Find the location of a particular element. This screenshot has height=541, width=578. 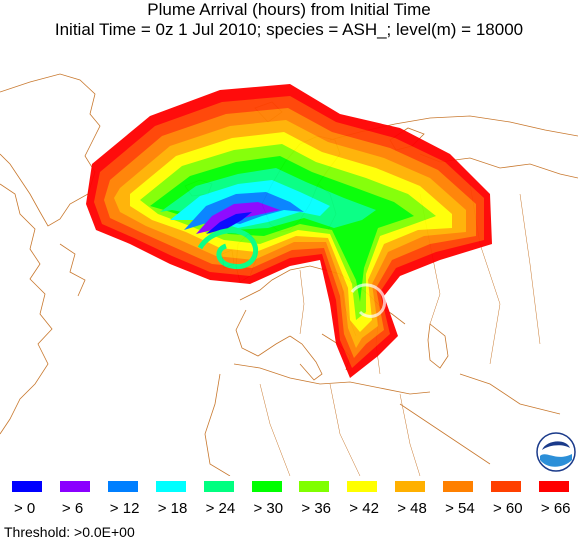

map-title: Plume Arrival (hours) from Initial Time is located at coordinates (289, 9).